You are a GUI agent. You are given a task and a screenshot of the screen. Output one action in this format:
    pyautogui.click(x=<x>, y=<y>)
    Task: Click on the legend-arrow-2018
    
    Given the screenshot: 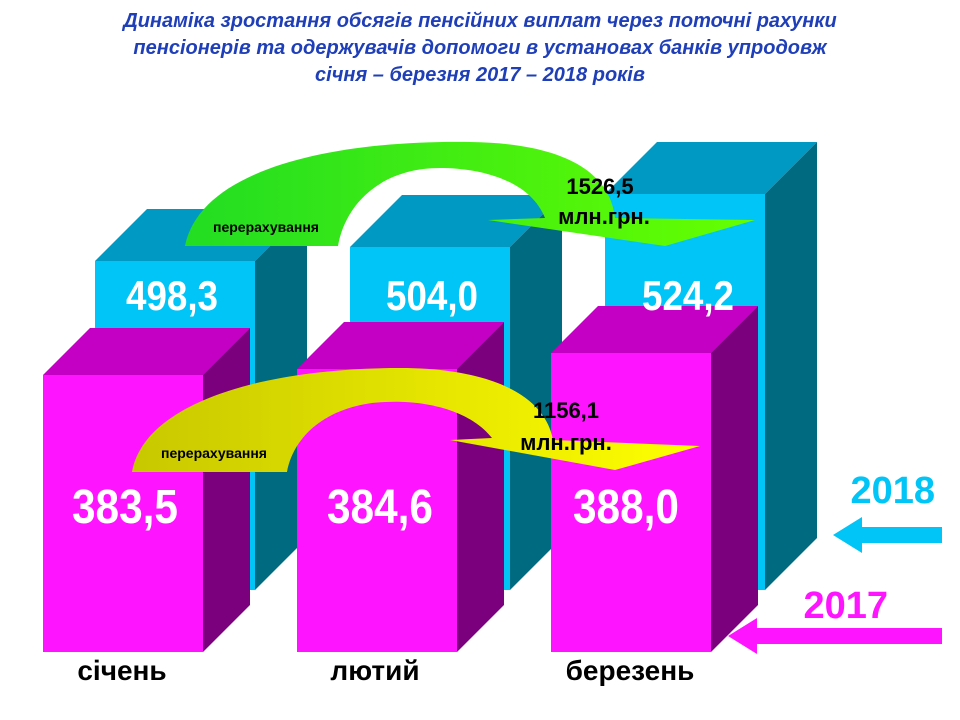 What is the action you would take?
    pyautogui.click(x=887, y=535)
    